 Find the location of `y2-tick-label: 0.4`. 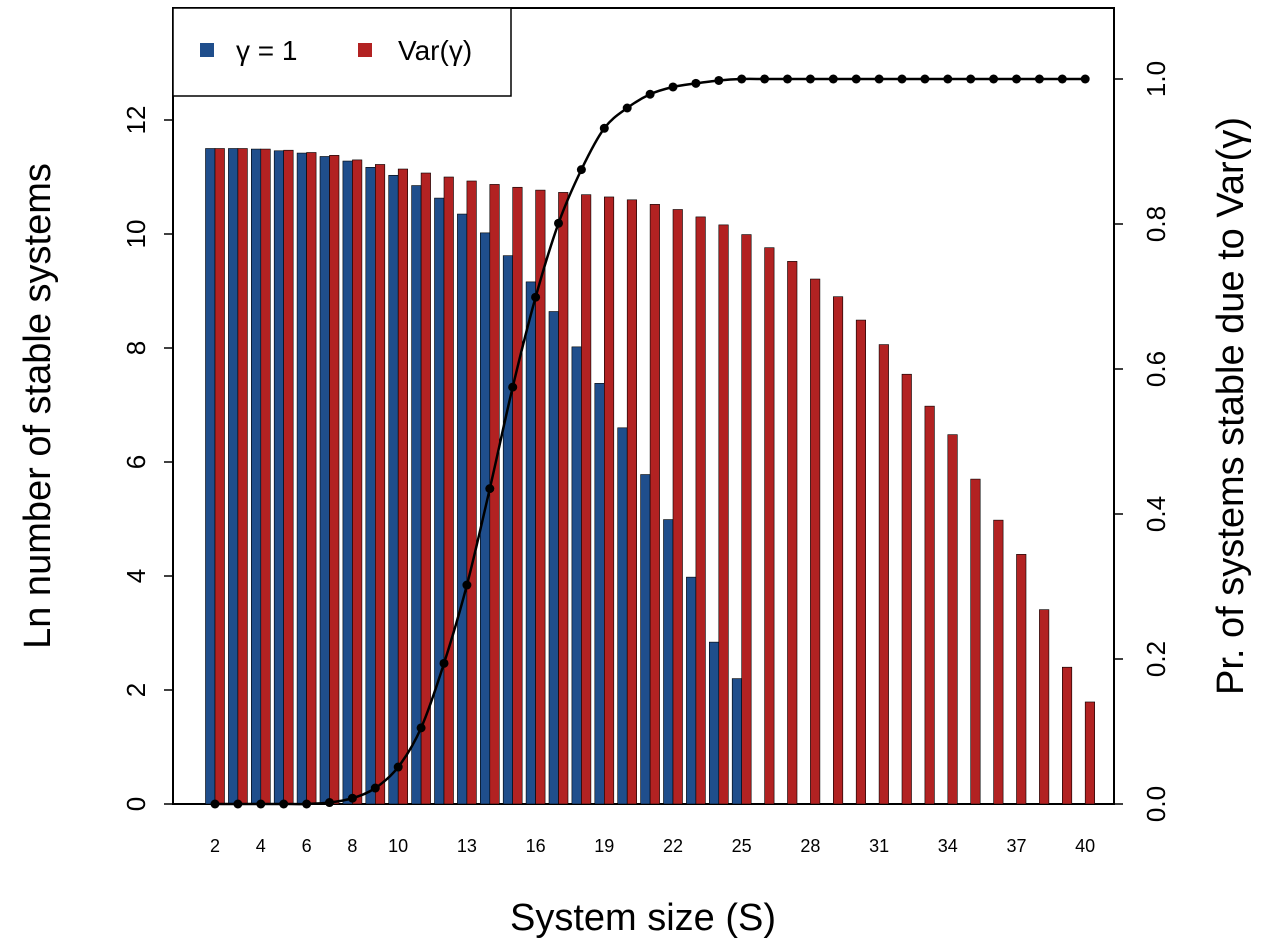

y2-tick-label: 0.4 is located at coordinates (1156, 514).